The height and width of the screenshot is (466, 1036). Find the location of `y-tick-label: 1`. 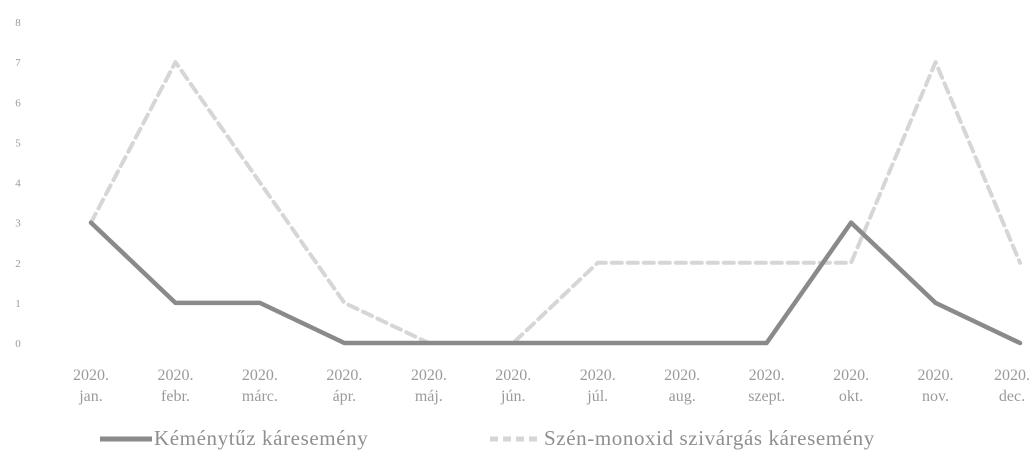

y-tick-label: 1 is located at coordinates (18, 304).